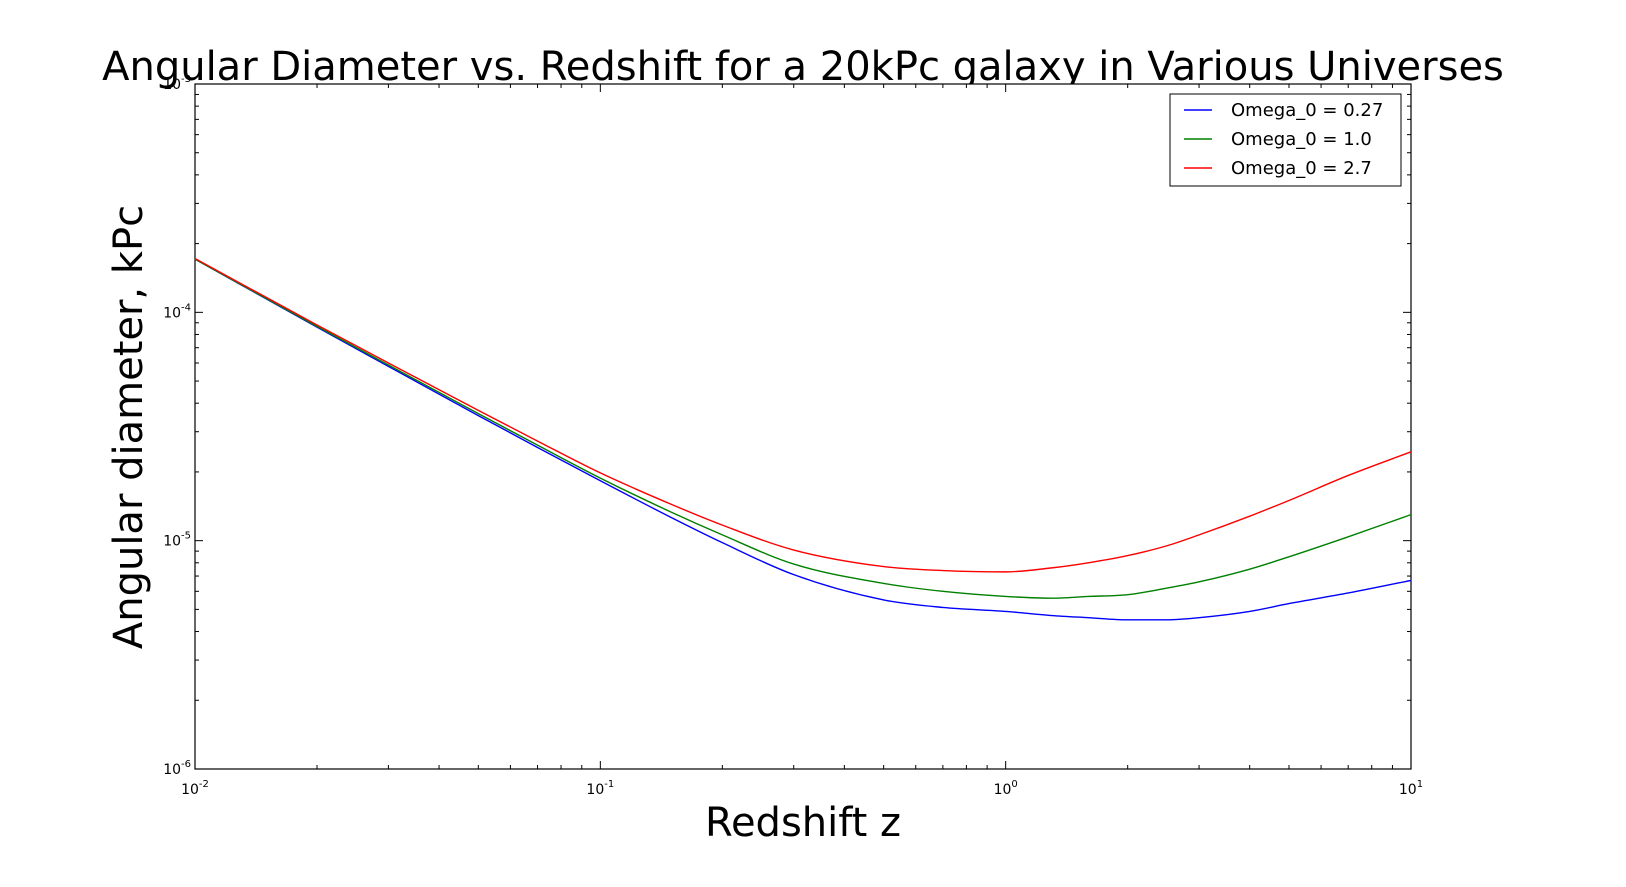  I want to click on legend-label: Omega_0 = 0.27, so click(1307, 110).